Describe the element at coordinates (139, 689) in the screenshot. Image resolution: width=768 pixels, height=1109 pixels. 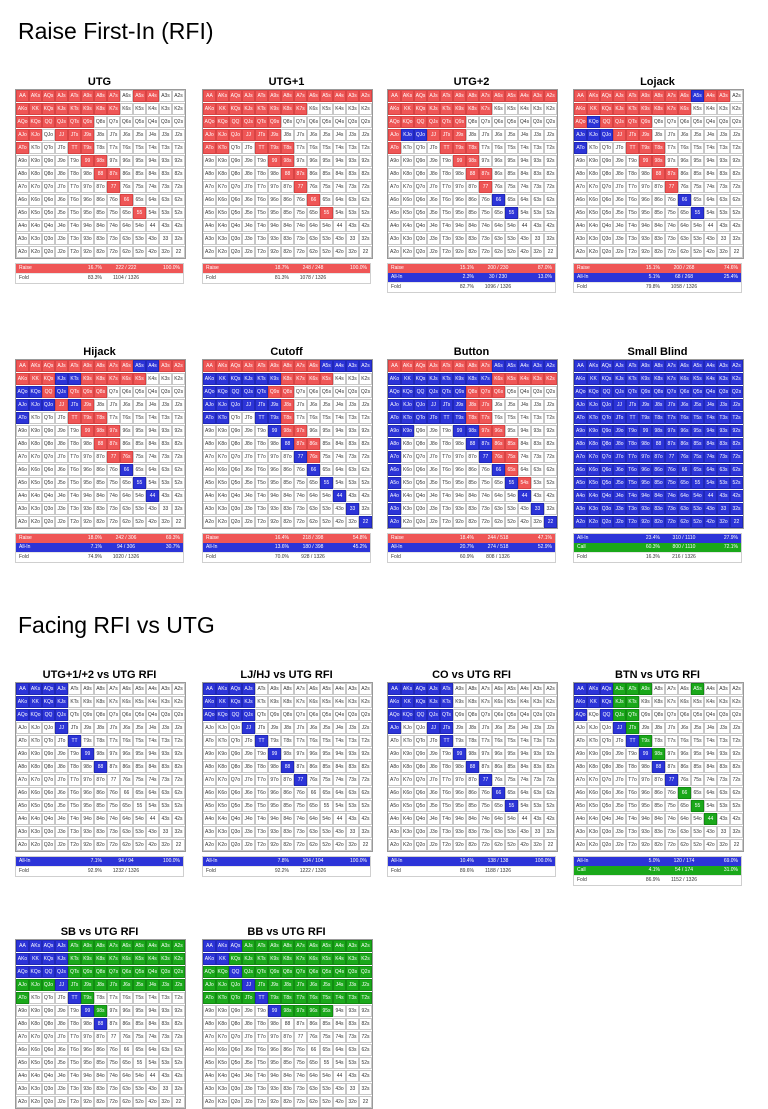
I see `hand-cell: A5s` at that location.